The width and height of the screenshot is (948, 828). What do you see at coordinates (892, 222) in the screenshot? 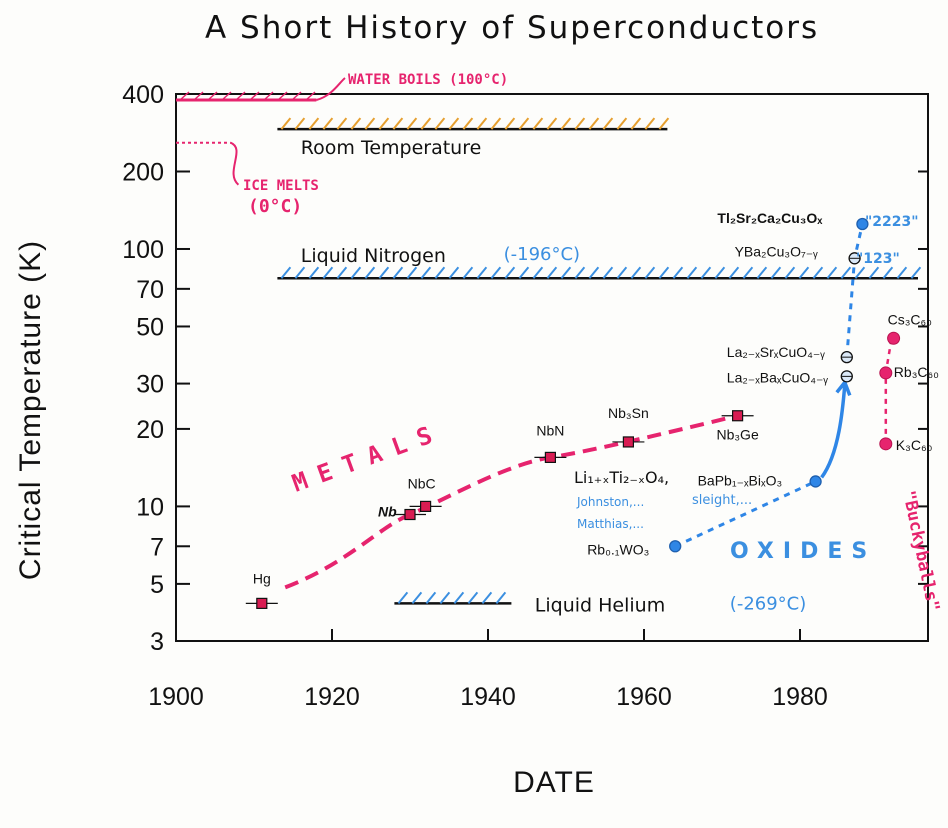
I see `tag-2223-annotation: "2223"` at bounding box center [892, 222].